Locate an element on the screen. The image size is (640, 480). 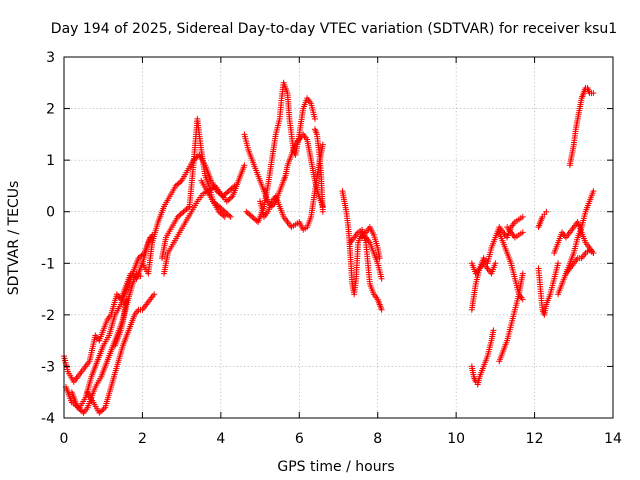
y-tick-label: -1 is located at coordinates (48, 264).